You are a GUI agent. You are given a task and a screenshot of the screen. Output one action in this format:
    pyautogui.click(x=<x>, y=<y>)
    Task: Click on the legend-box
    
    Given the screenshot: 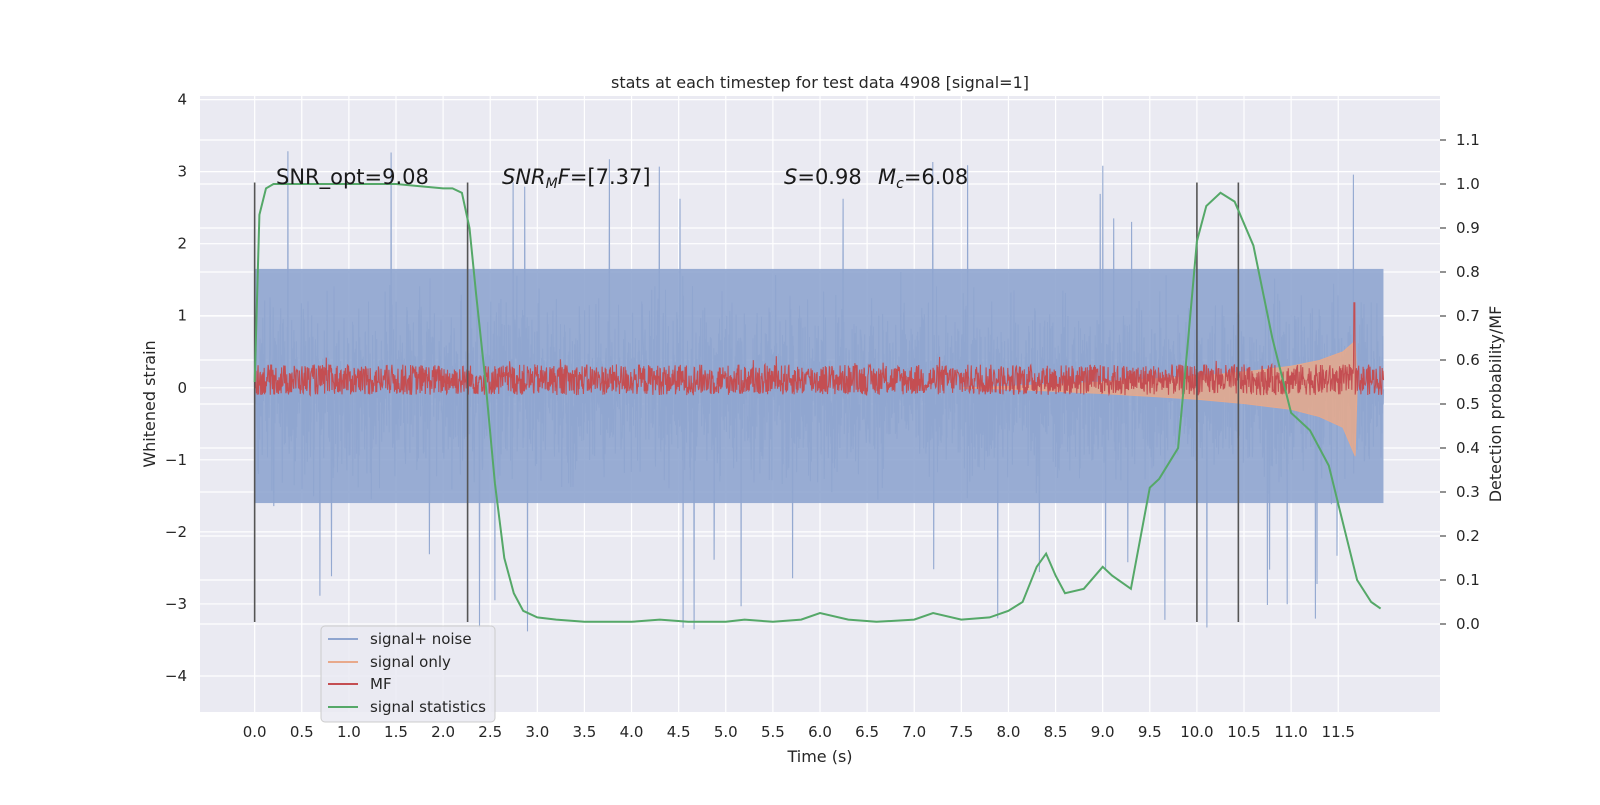 What is the action you would take?
    pyautogui.click(x=408, y=674)
    